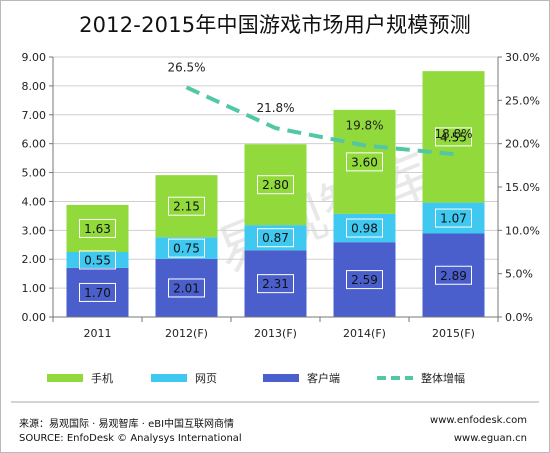  Describe the element at coordinates (522, 57) in the screenshot. I see `right-tick-label: 30.0%` at that location.